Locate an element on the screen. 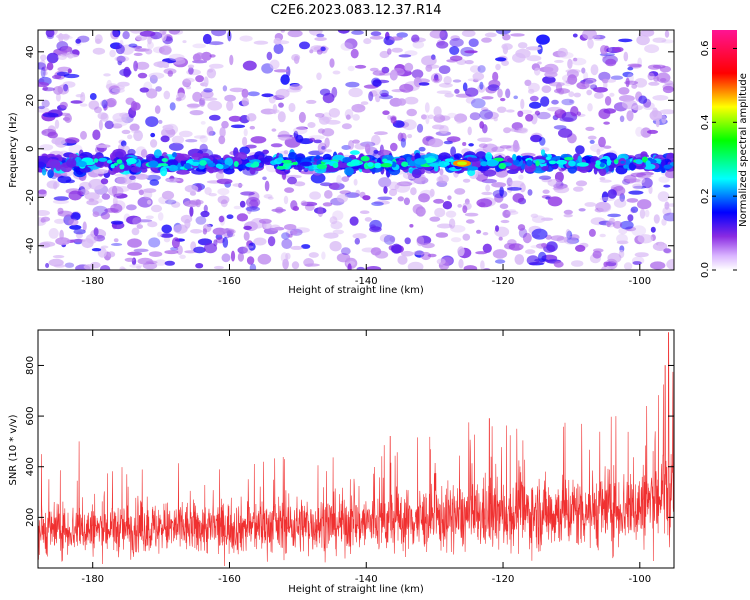  y-tick-label: 400 is located at coordinates (30, 466).